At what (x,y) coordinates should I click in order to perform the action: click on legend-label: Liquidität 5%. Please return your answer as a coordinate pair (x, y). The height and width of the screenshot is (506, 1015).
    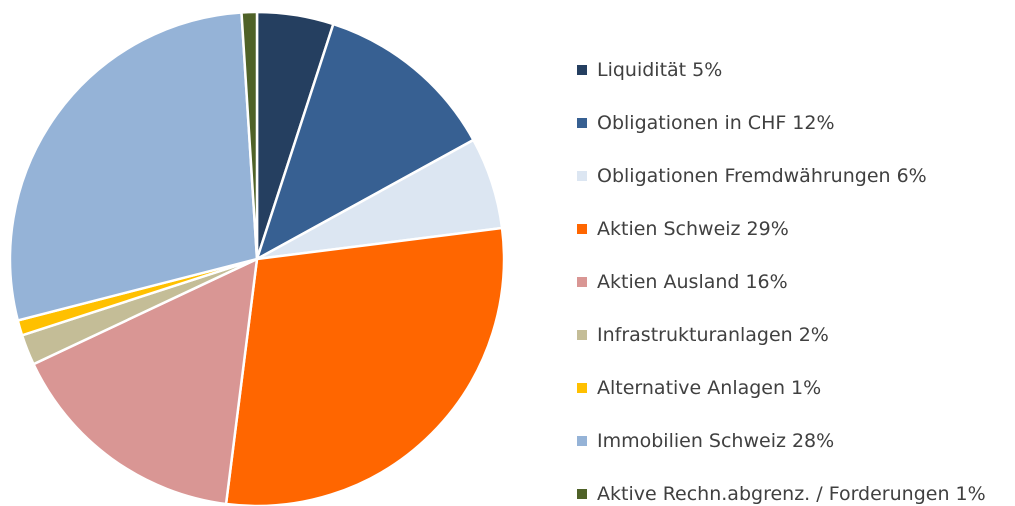
    Looking at the image, I should click on (659, 70).